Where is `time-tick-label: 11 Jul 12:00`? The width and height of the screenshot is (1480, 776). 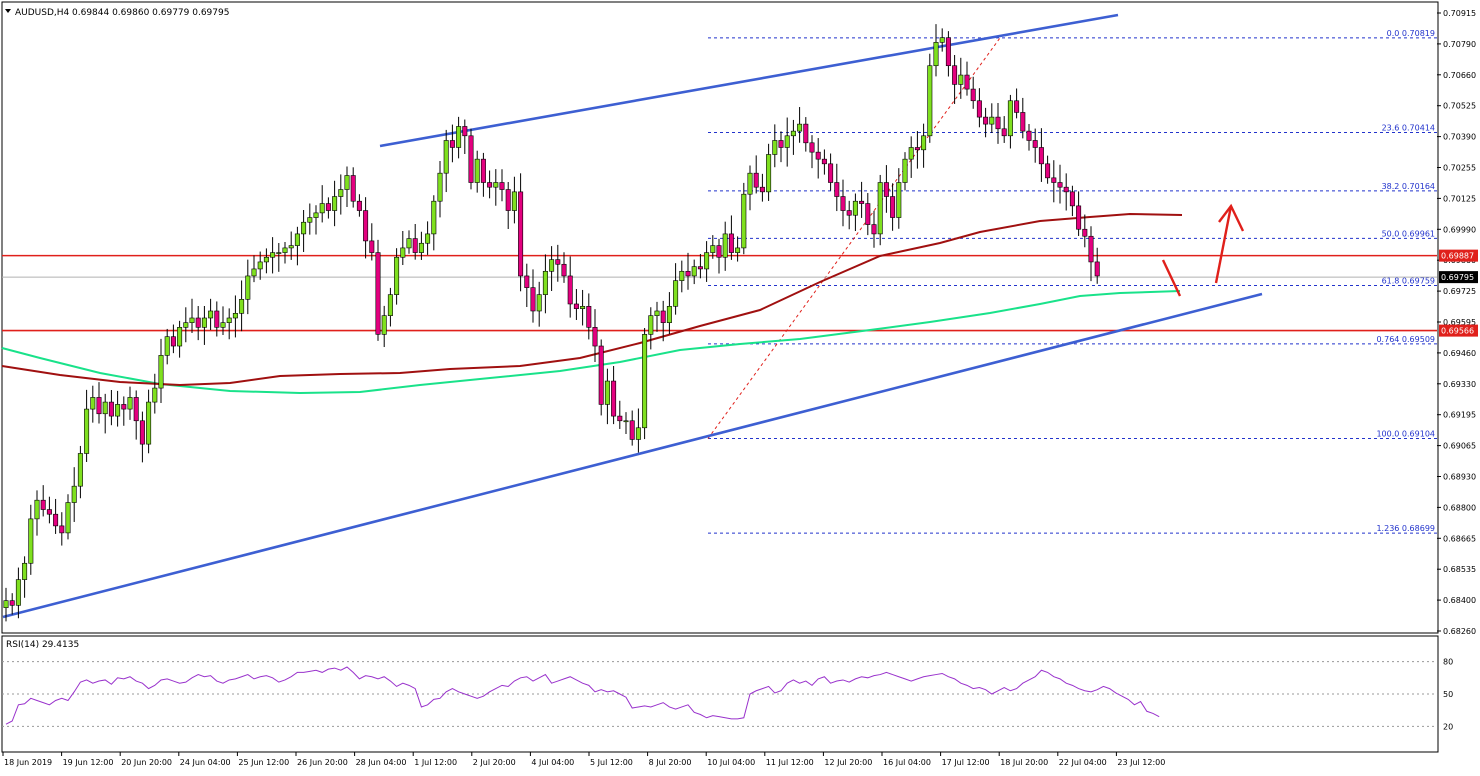
time-tick-label: 11 Jul 12:00 is located at coordinates (790, 762).